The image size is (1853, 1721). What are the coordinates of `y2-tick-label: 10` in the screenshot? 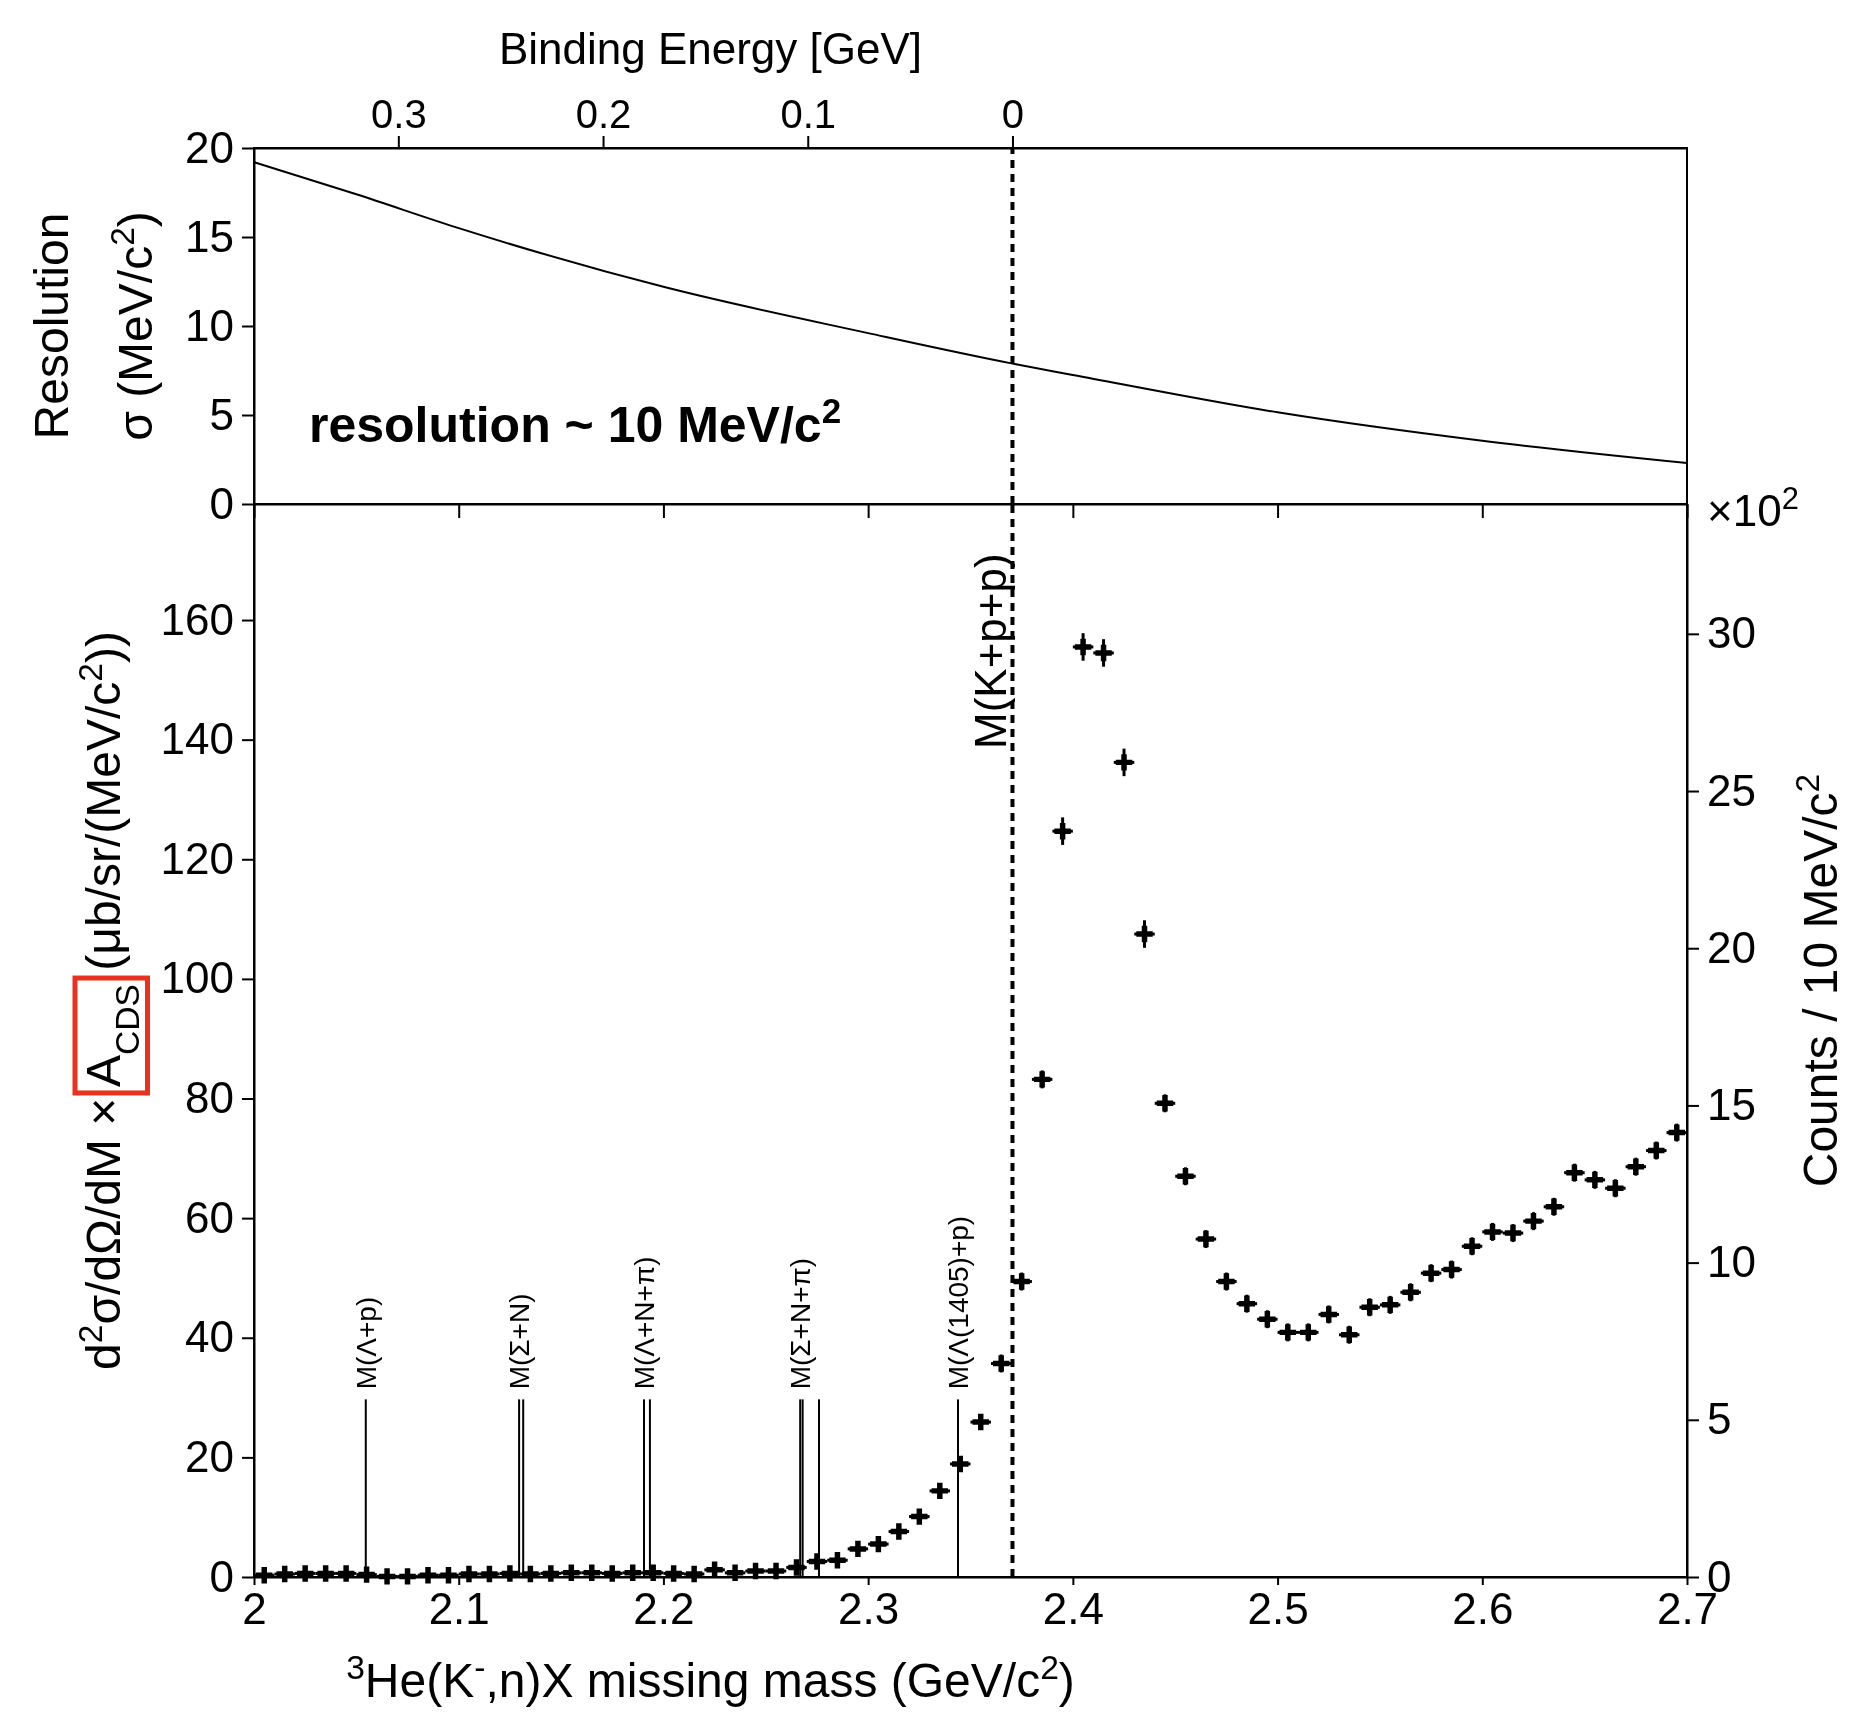 It's located at (1731, 1262).